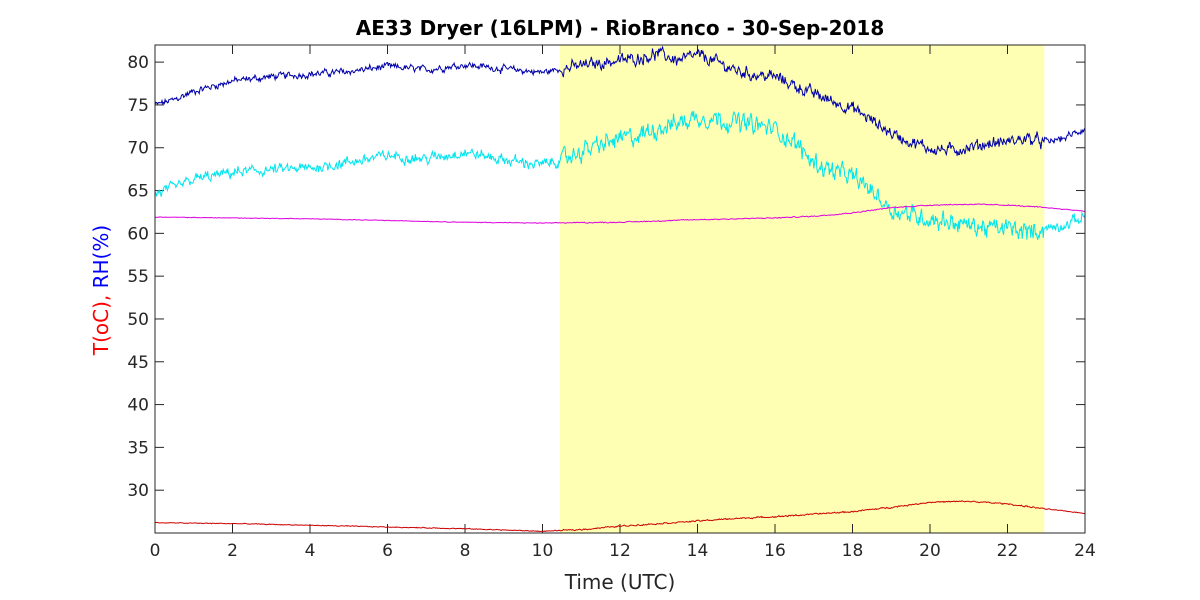 This screenshot has width=1200, height=600. I want to click on y-tick-label: 60, so click(138, 234).